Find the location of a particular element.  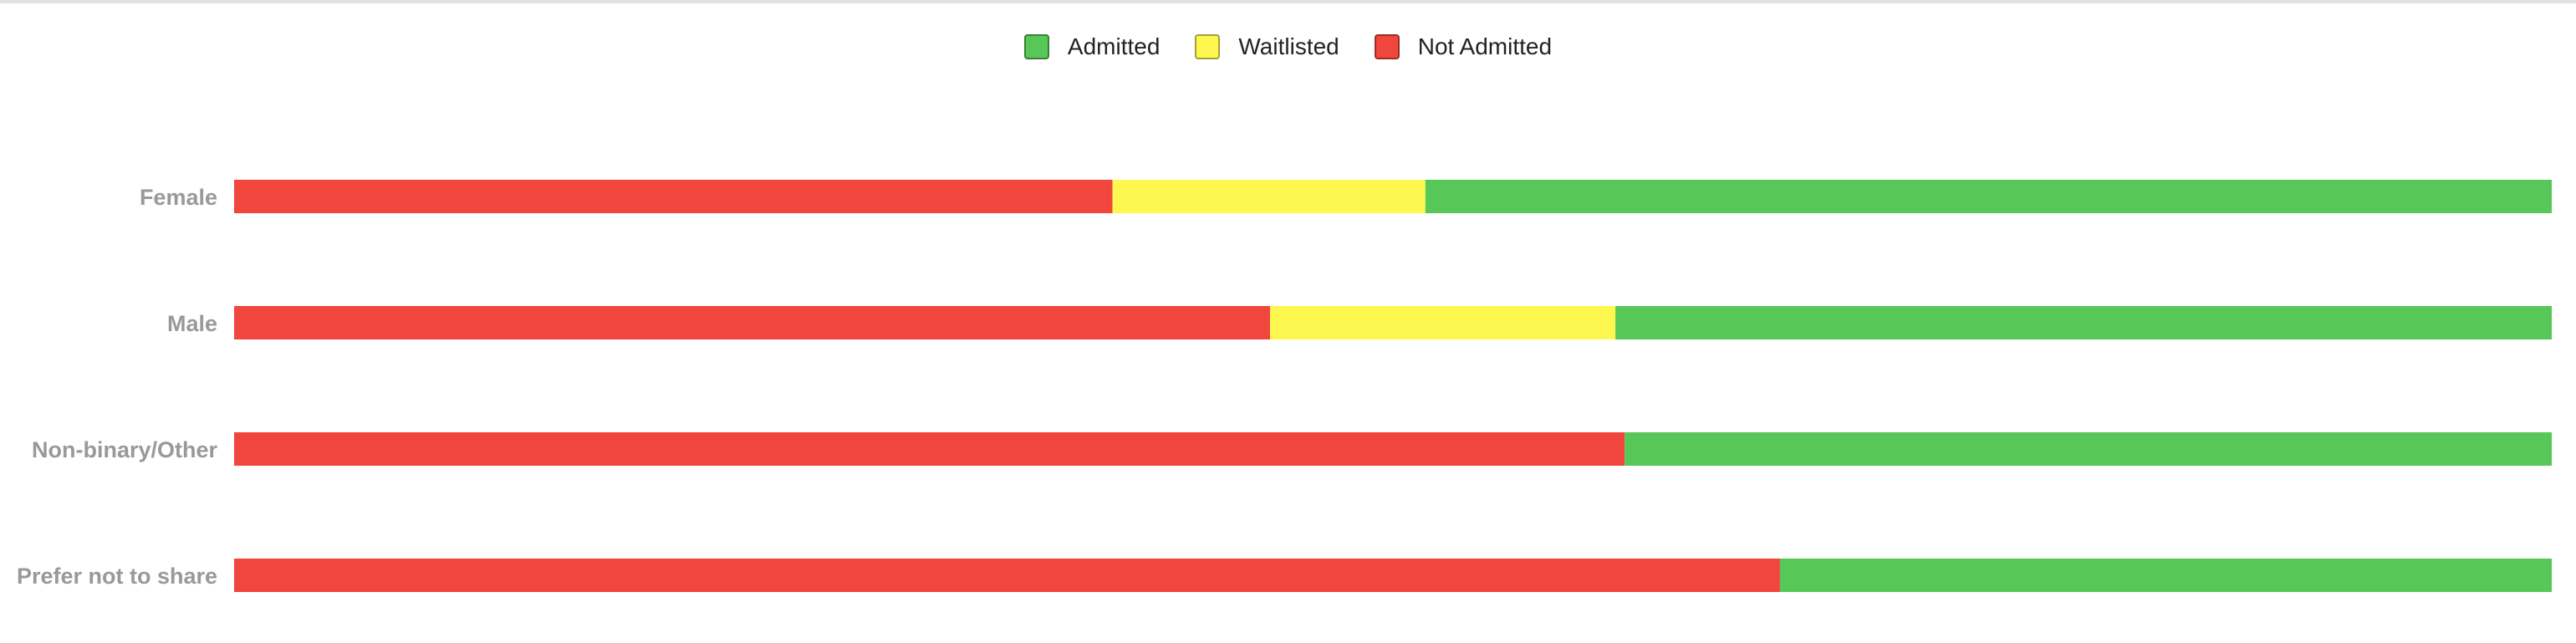

bar-segment-male-waitlisted is located at coordinates (1443, 322).